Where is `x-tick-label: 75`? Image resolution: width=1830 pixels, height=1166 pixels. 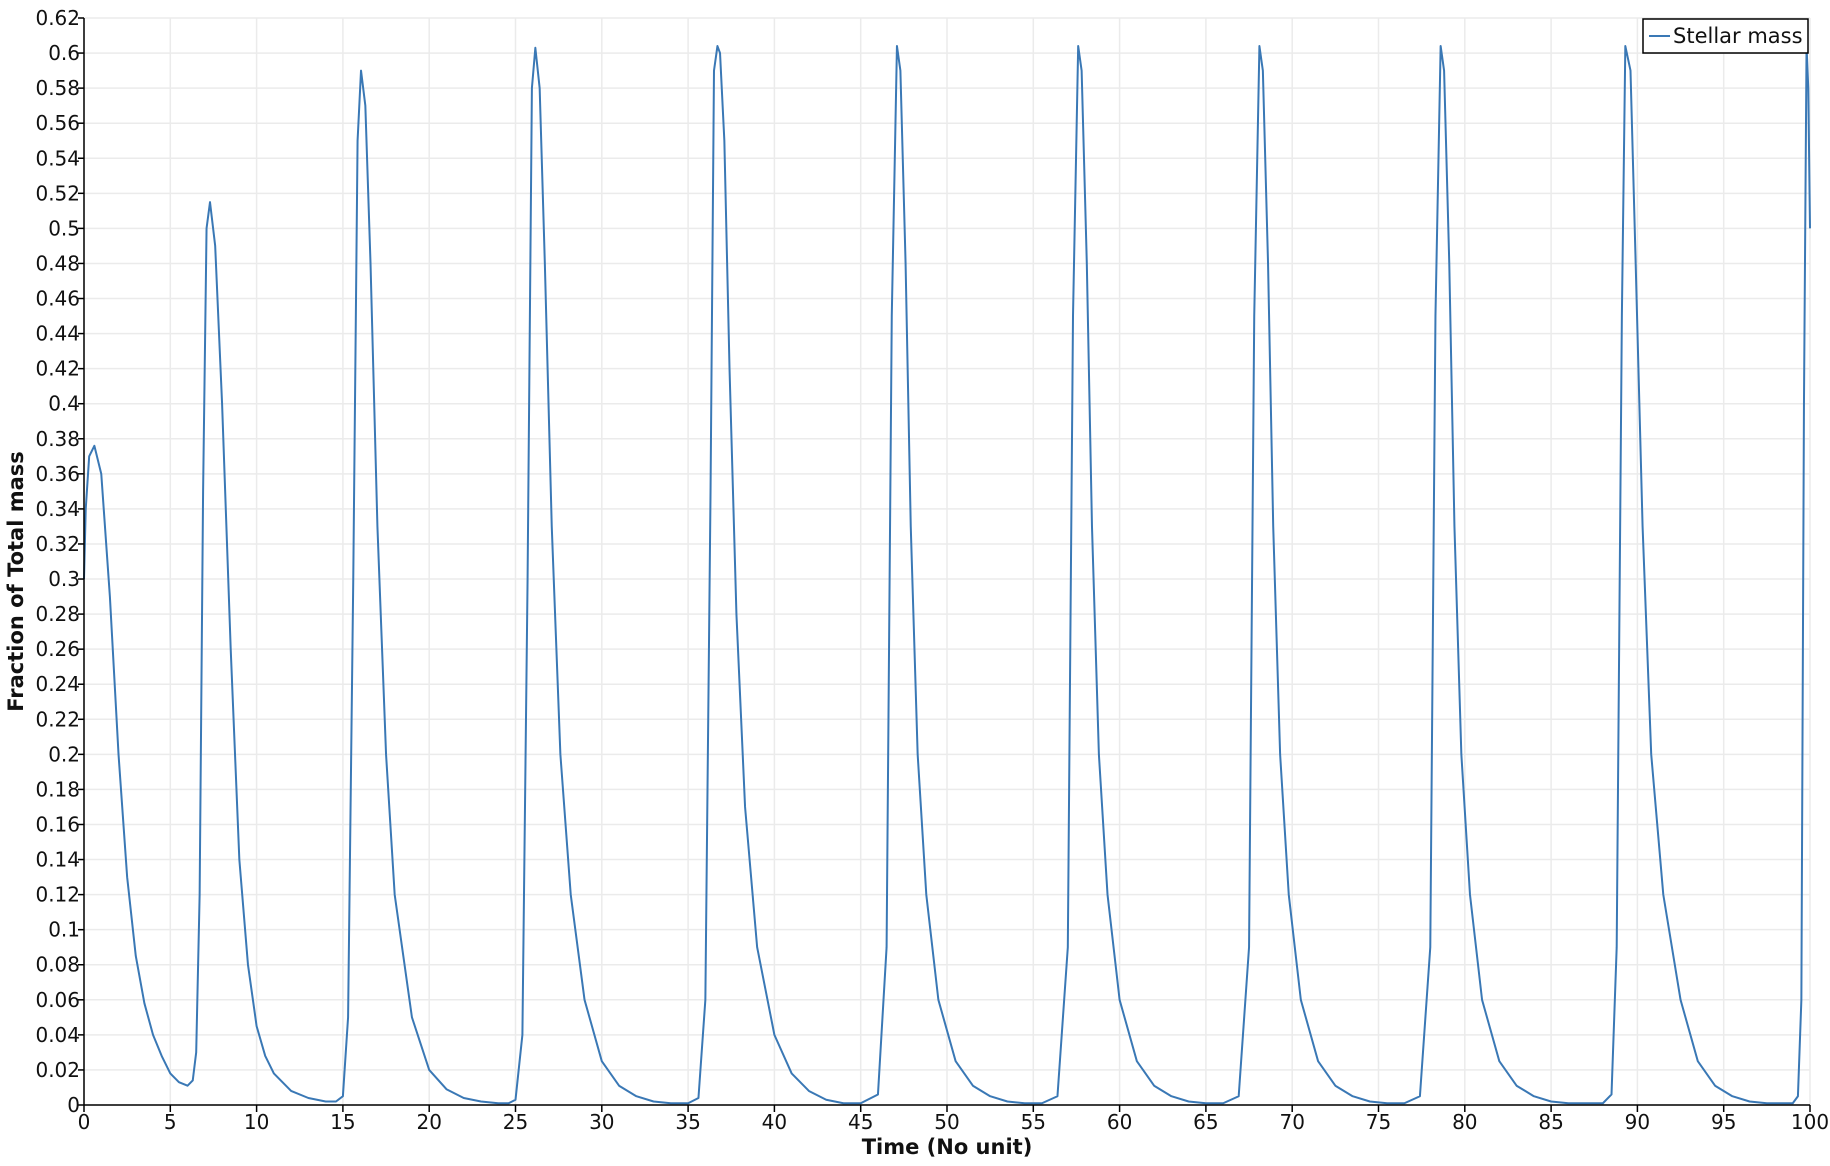 x-tick-label: 75 is located at coordinates (1378, 1122).